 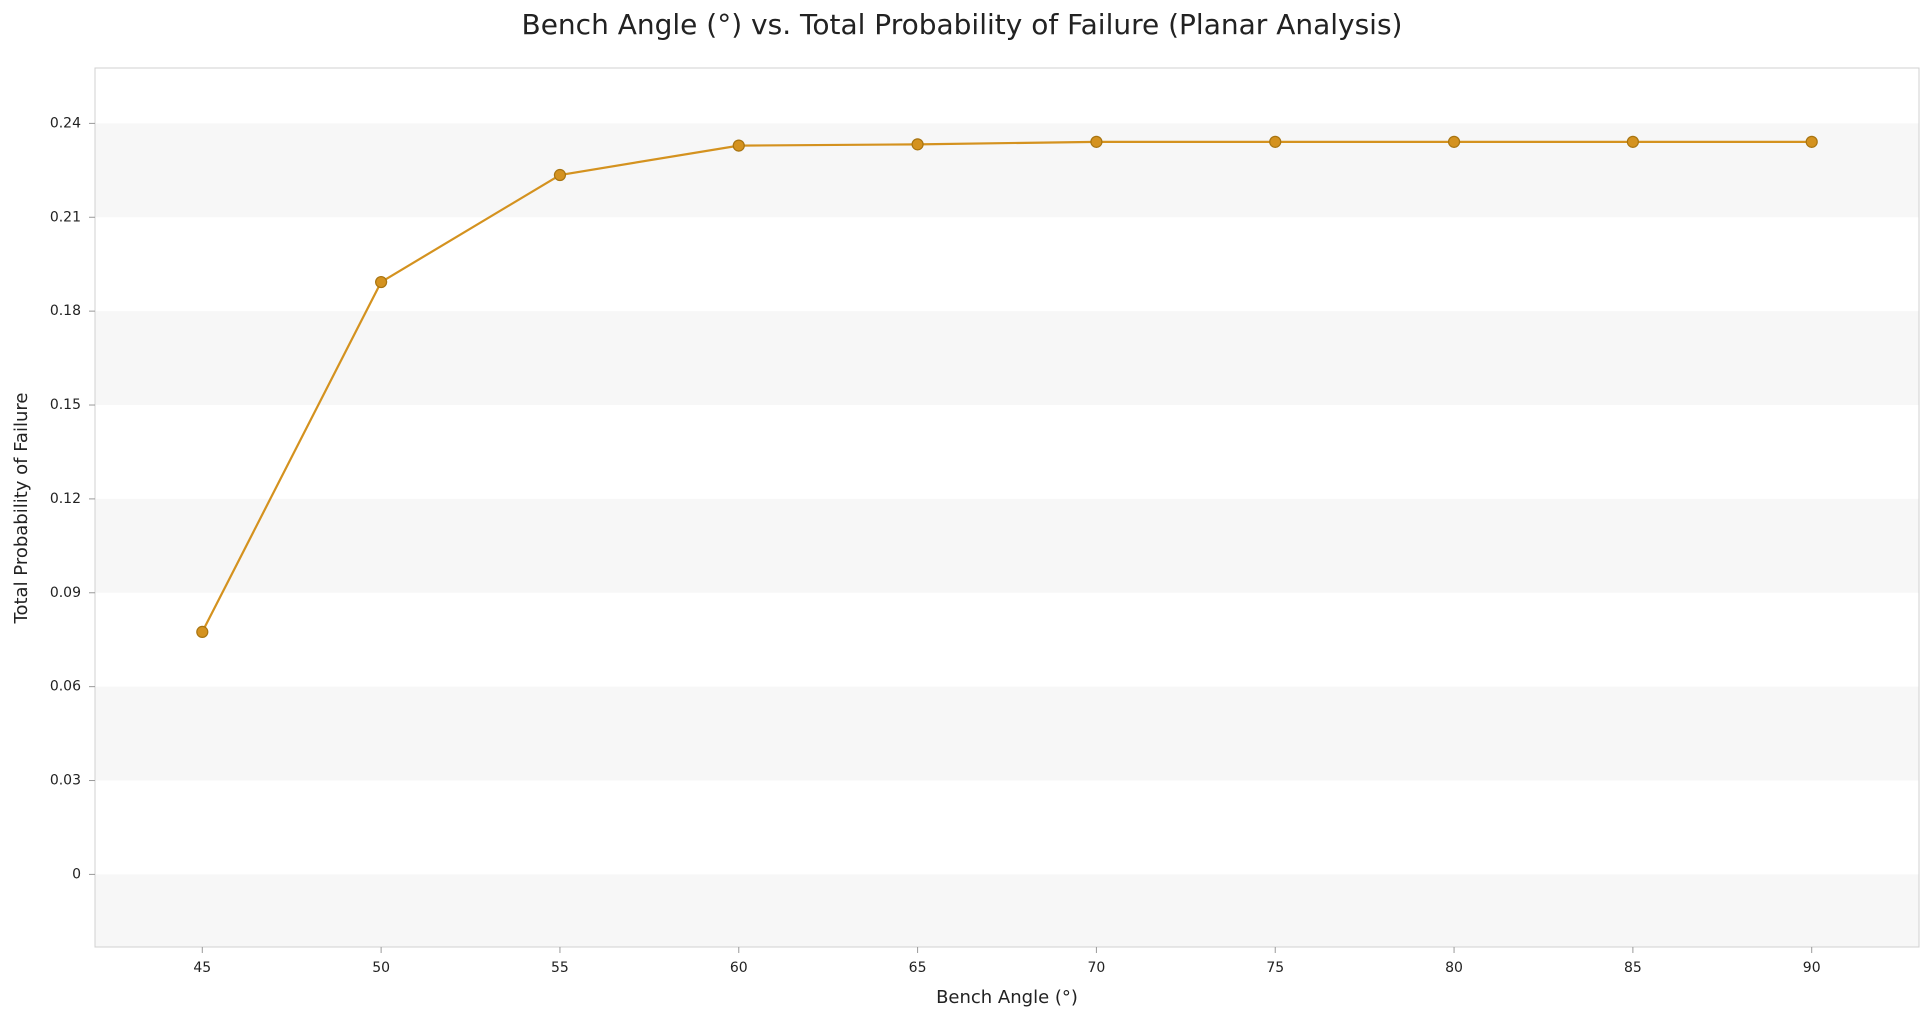 What do you see at coordinates (1275, 968) in the screenshot?
I see `x-tick-label: 75` at bounding box center [1275, 968].